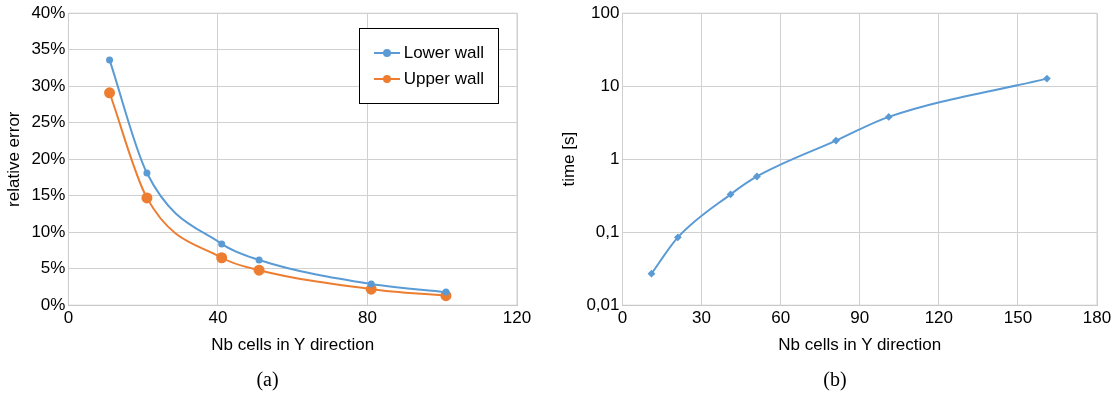 The image size is (1115, 412). Describe the element at coordinates (568, 159) in the screenshot. I see `y-axis-title: time [s]` at that location.